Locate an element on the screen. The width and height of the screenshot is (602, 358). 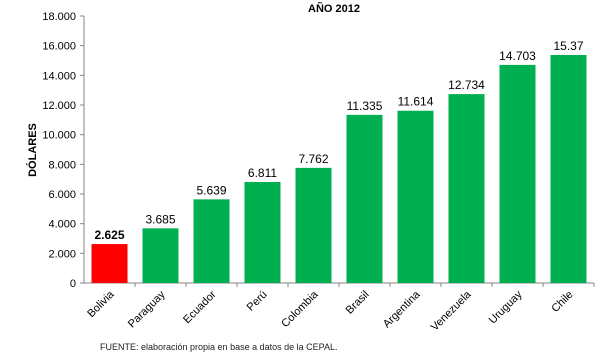
y-tick-label: 18.000 is located at coordinates (59, 17).